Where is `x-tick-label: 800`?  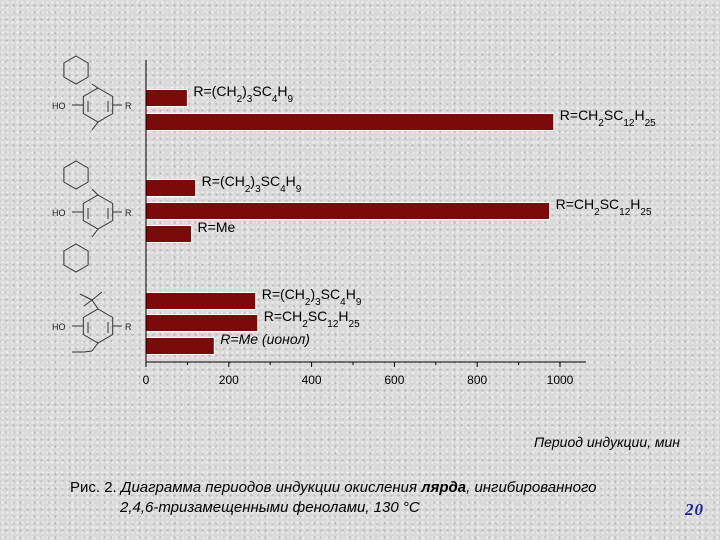 x-tick-label: 800 is located at coordinates (477, 380).